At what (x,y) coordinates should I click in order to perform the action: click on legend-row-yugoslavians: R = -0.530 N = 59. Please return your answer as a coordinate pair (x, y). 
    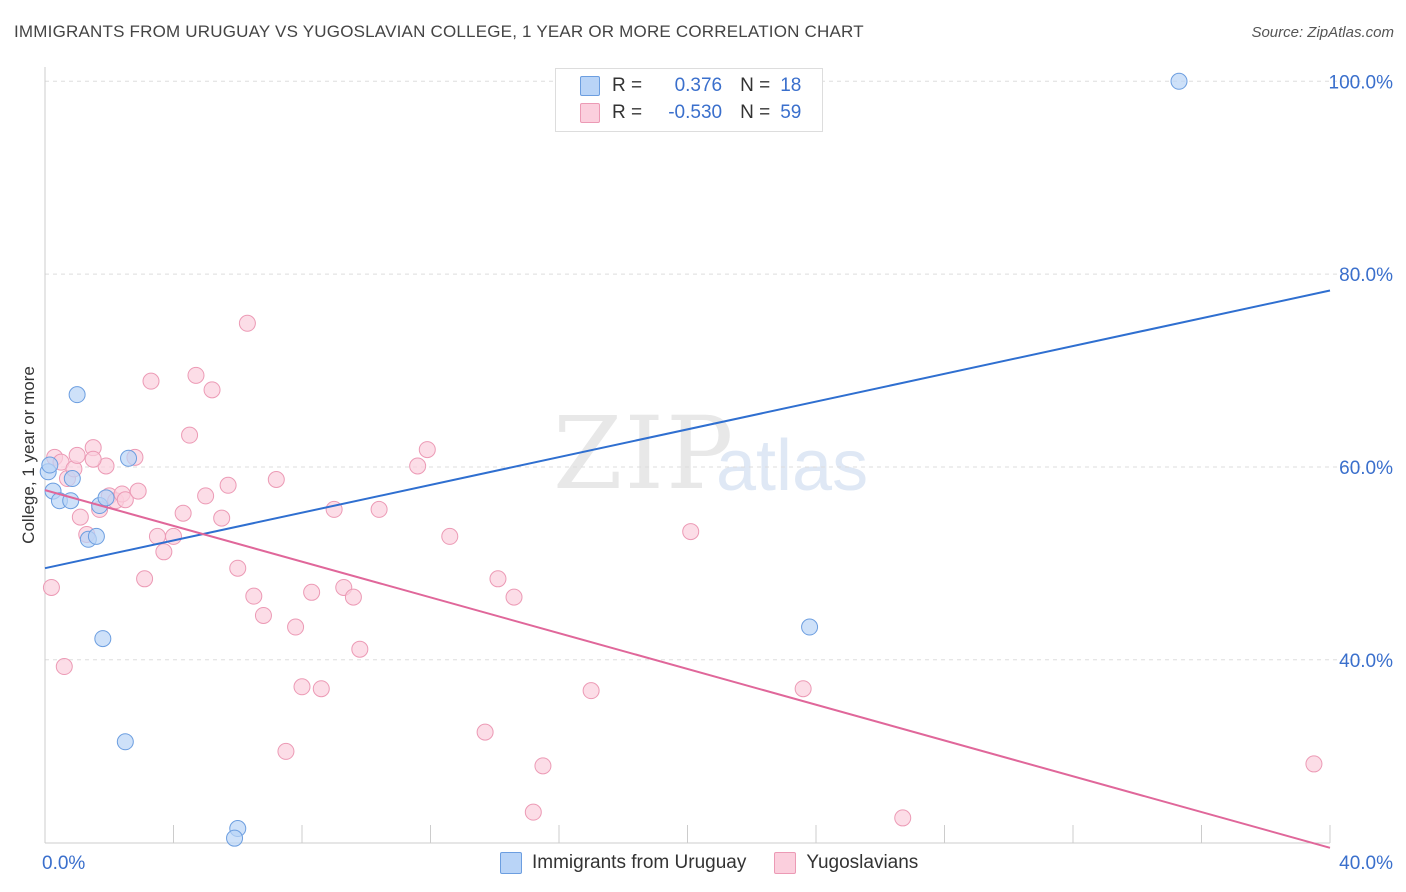
    Looking at the image, I should click on (690, 113).